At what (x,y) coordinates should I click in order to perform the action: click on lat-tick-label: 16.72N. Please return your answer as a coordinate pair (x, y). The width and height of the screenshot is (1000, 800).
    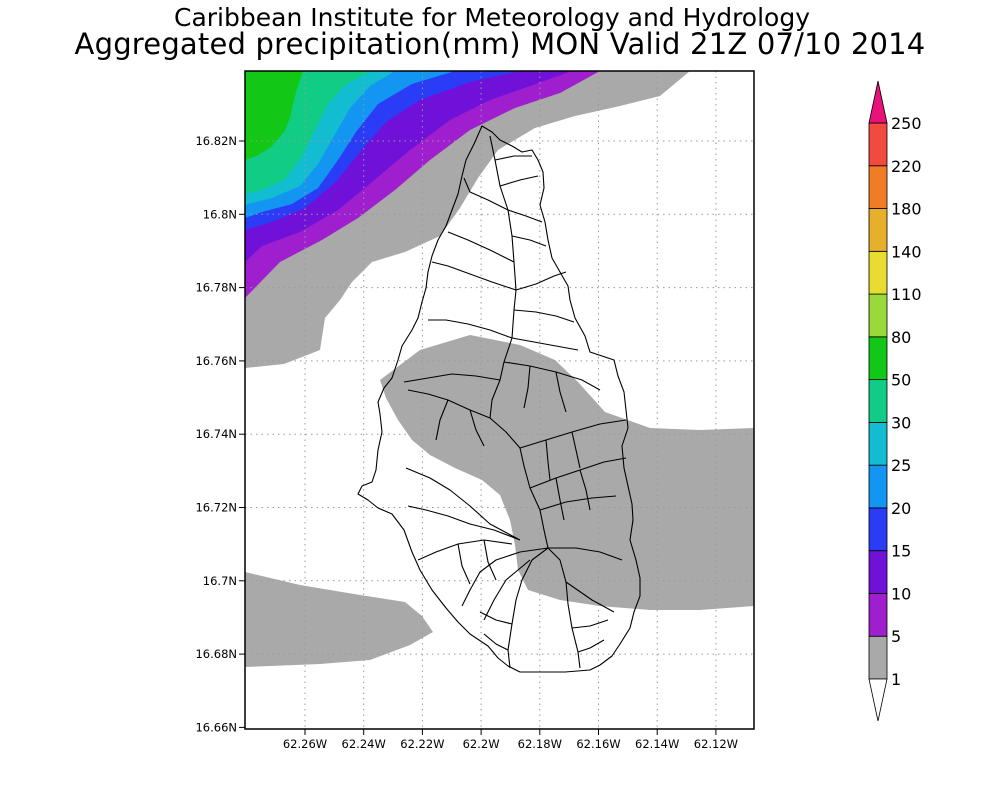
    Looking at the image, I should click on (216, 508).